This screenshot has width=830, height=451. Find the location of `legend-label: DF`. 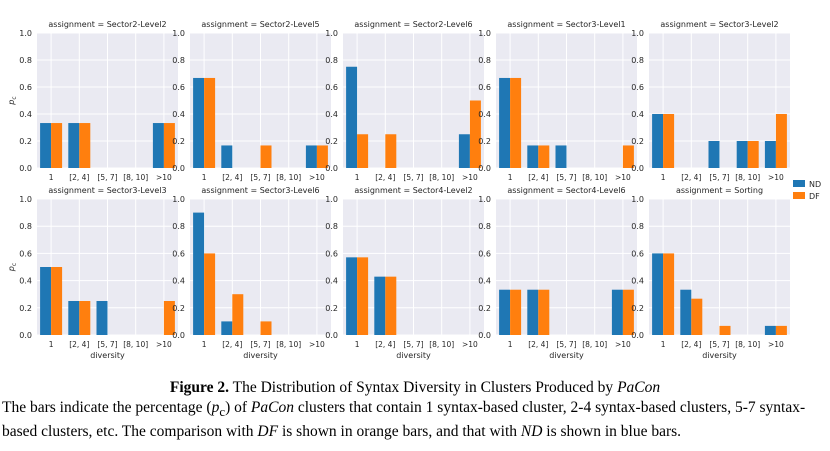

legend-label: DF is located at coordinates (814, 196).